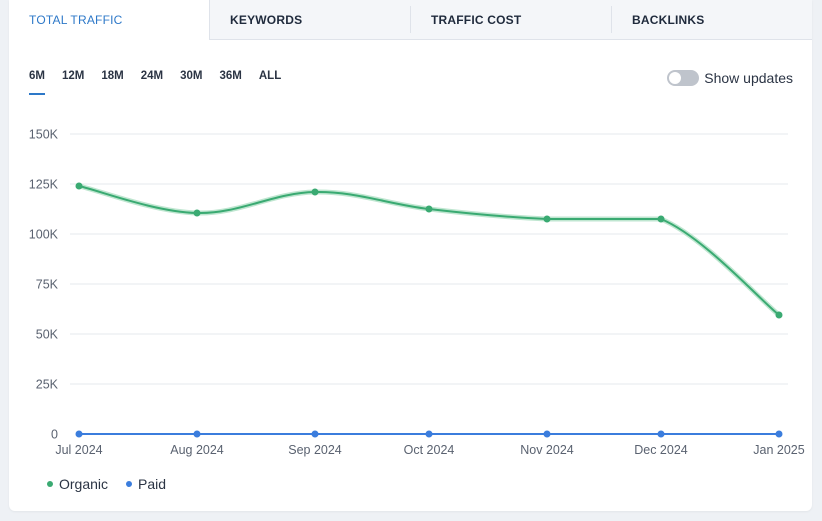 The image size is (822, 521). Describe the element at coordinates (129, 484) in the screenshot. I see `legend-paid-dot` at that location.